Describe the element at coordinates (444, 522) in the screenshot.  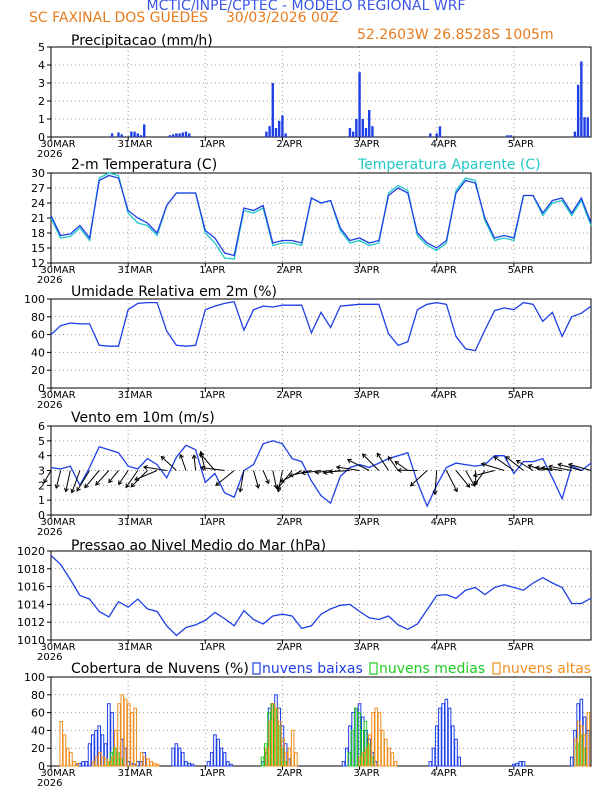
I see `x-tick-label: 4APR` at that location.